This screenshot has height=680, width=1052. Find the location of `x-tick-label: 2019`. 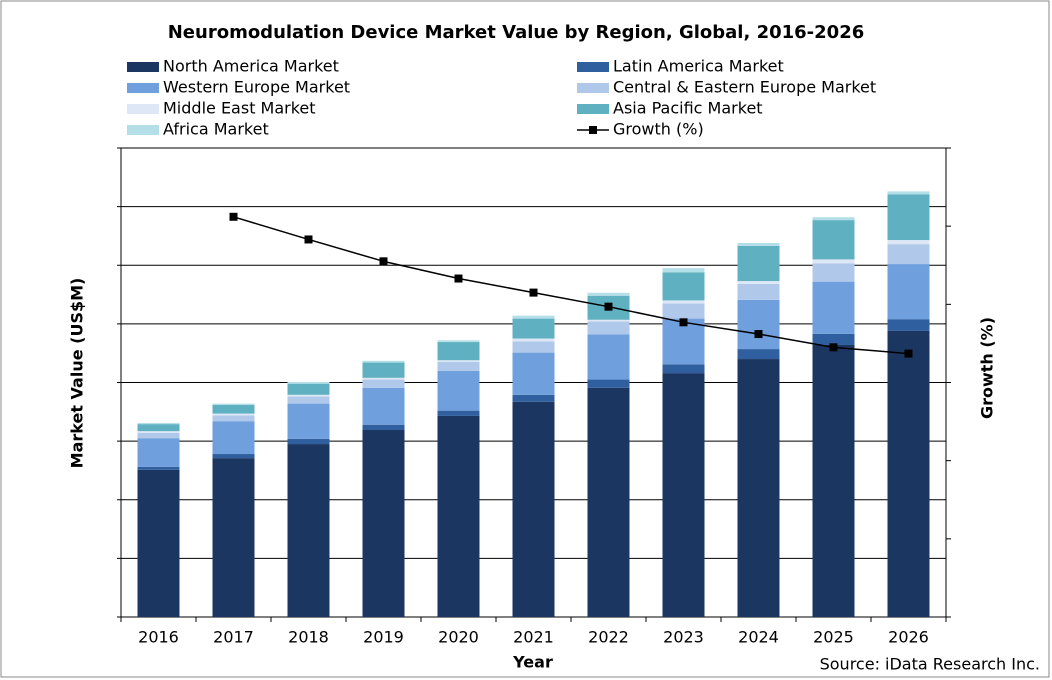

x-tick-label: 2019 is located at coordinates (383, 637).